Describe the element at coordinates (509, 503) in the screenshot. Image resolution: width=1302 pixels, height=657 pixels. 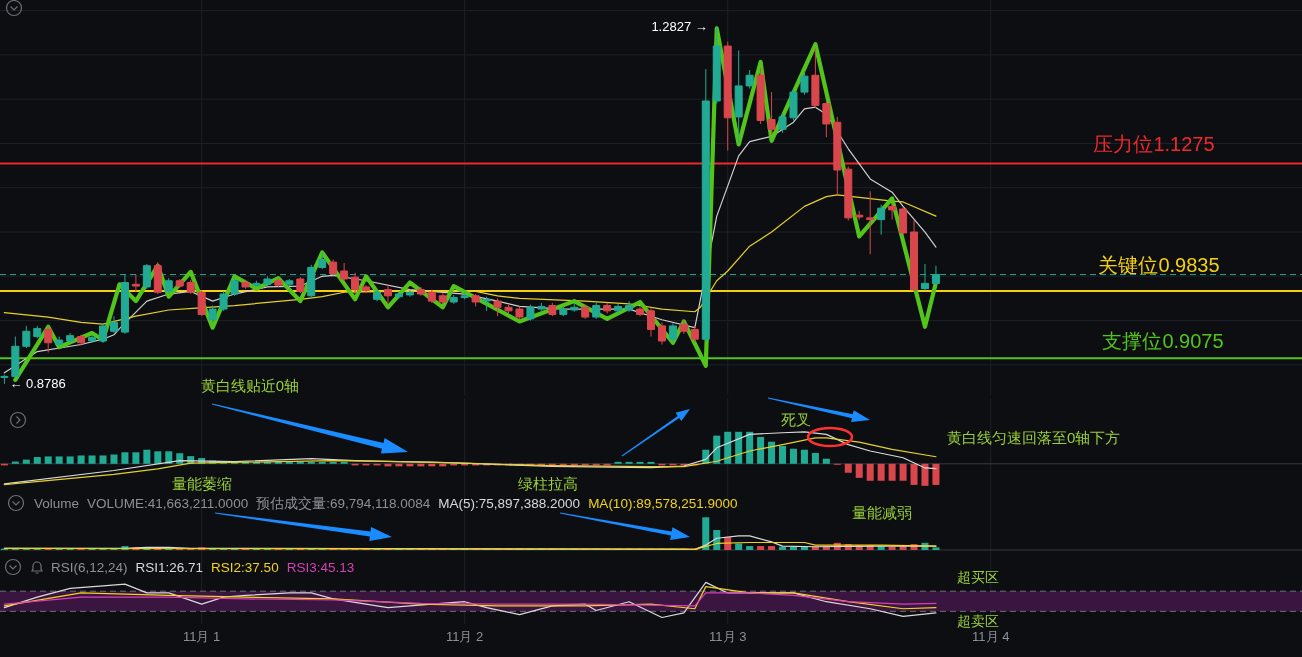
I see `text: MA(5):75,897,388.2000` at that location.